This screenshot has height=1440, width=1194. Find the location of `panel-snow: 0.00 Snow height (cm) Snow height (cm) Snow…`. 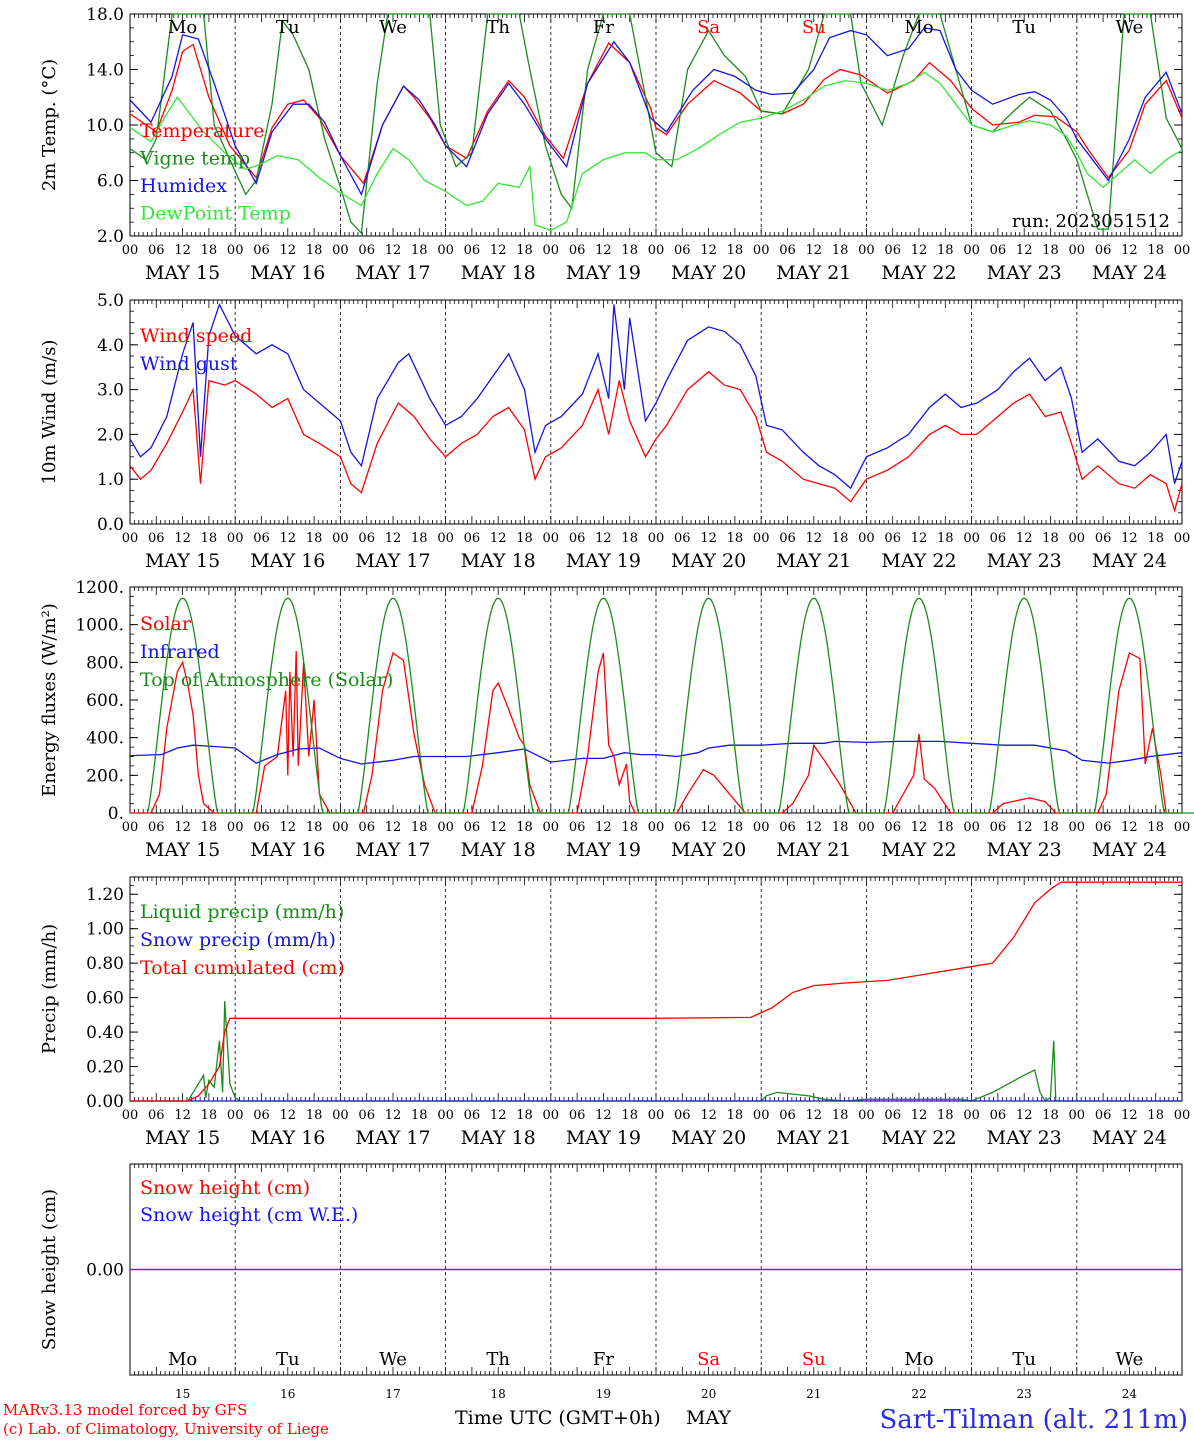

panel-snow: 0.00 Snow height (cm) Snow height (cm) Snow… is located at coordinates (611, 1269).